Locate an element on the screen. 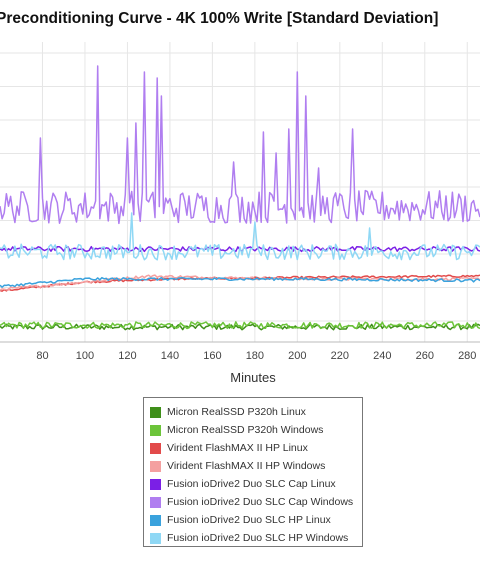  legend-label: Fusion ioDrive2 Duo SLC HP Linux is located at coordinates (249, 520).